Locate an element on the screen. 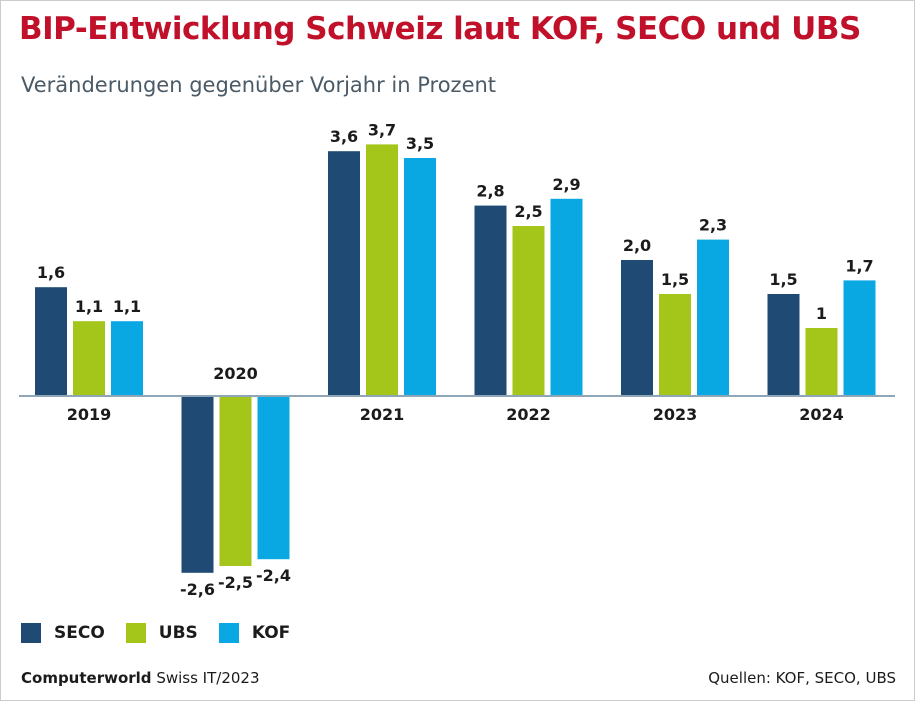 The image size is (915, 701). bar-seco-2019 is located at coordinates (51, 341).